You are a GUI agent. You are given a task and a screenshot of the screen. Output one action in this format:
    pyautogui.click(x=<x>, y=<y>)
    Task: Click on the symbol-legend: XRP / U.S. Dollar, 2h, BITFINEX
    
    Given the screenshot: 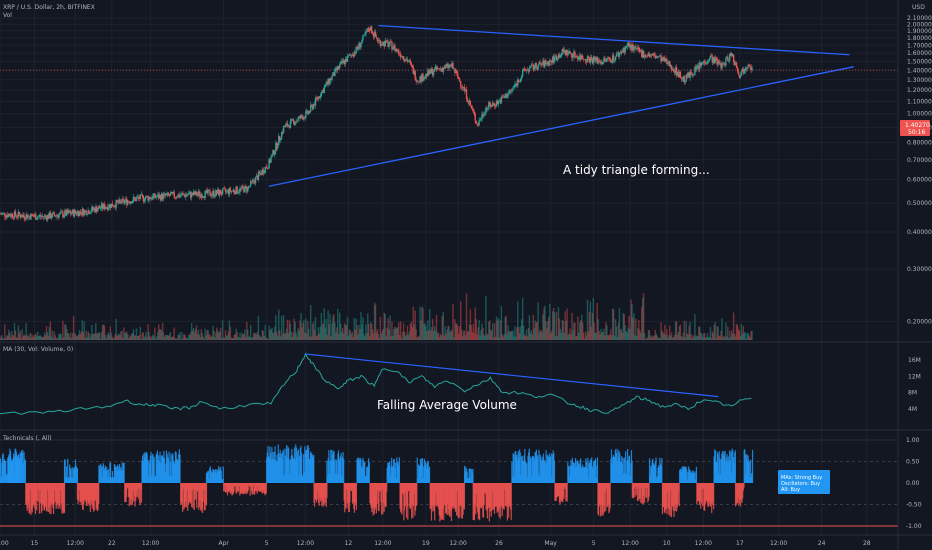 What is the action you would take?
    pyautogui.click(x=49, y=7)
    